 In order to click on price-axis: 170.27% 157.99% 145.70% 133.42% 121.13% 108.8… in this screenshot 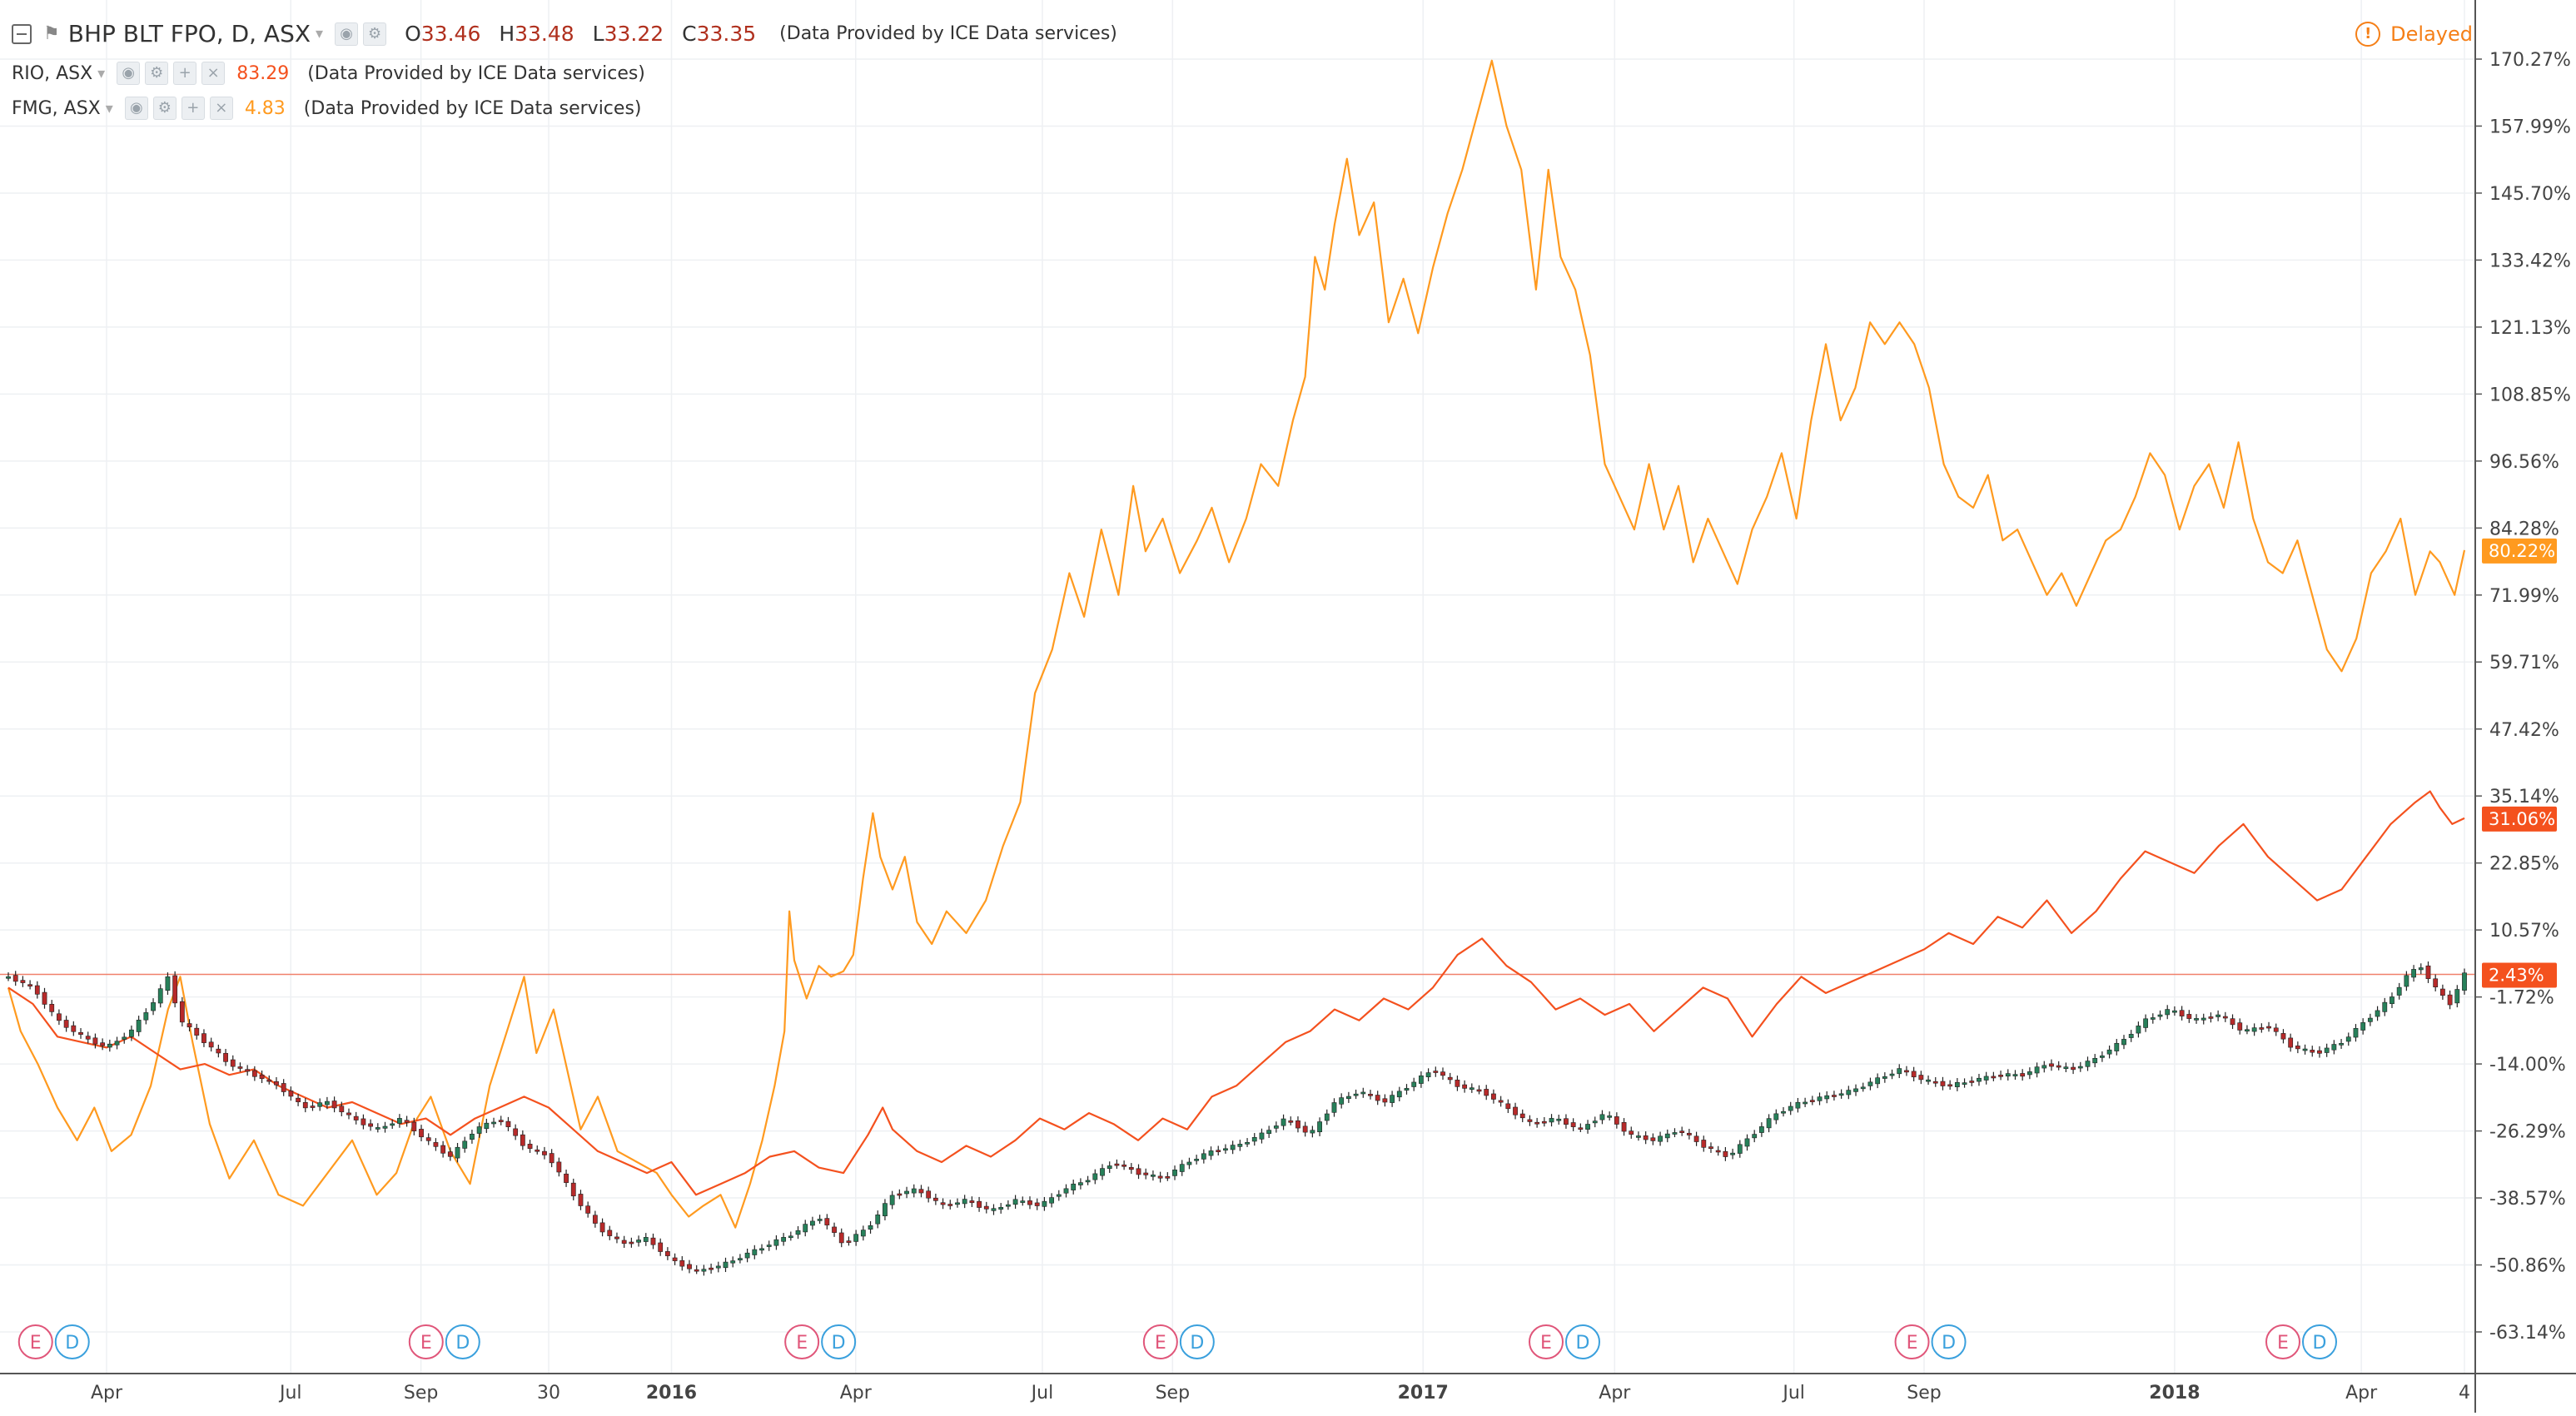, I will do `click(2522, 706)`.